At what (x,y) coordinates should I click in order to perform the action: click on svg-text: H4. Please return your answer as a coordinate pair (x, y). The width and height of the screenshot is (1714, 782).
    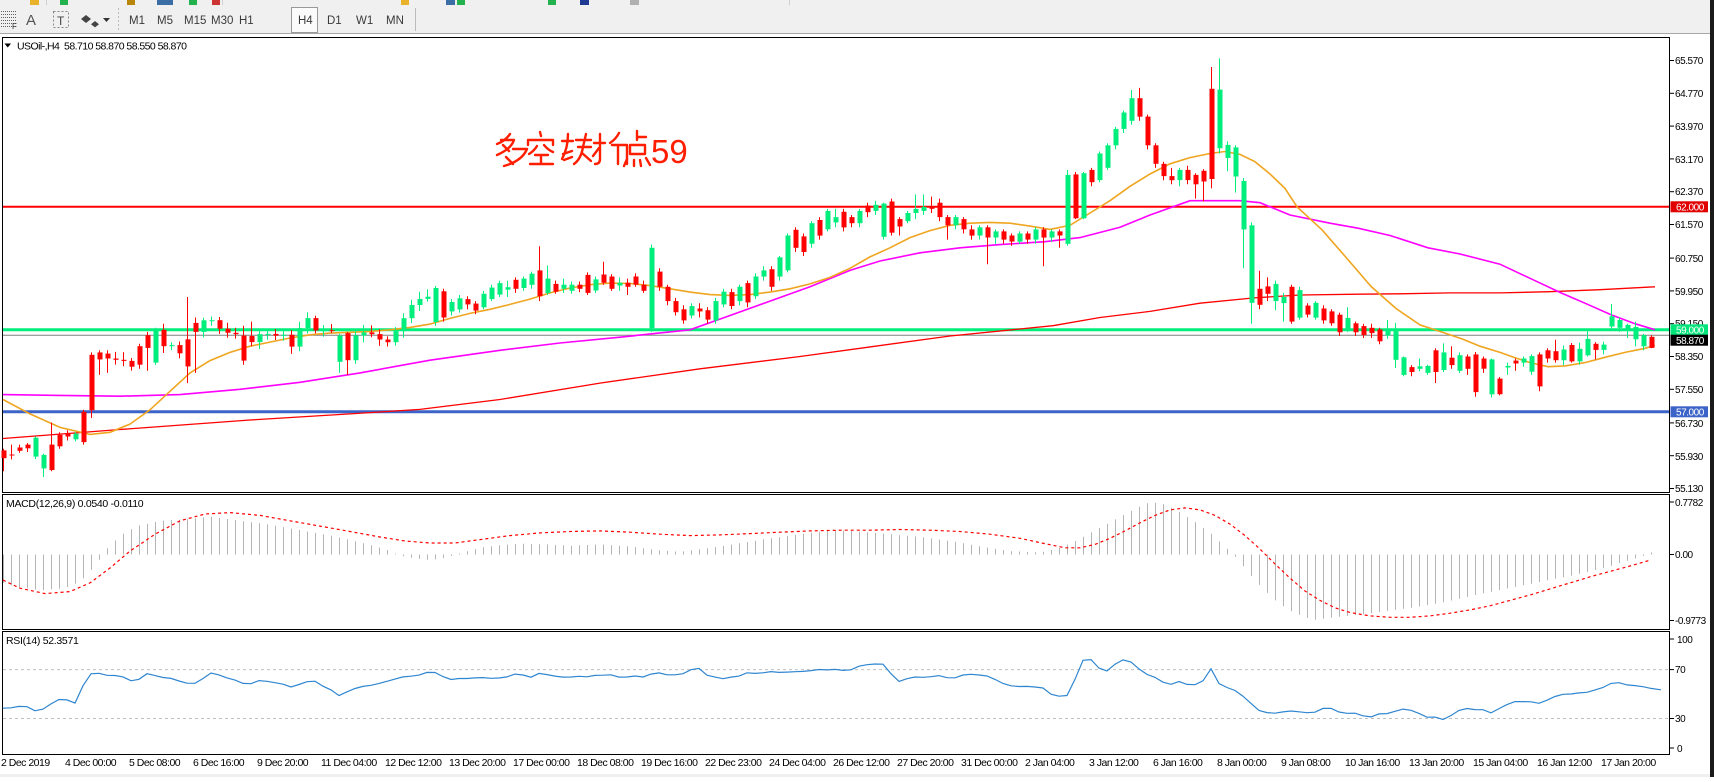
    Looking at the image, I should click on (305, 21).